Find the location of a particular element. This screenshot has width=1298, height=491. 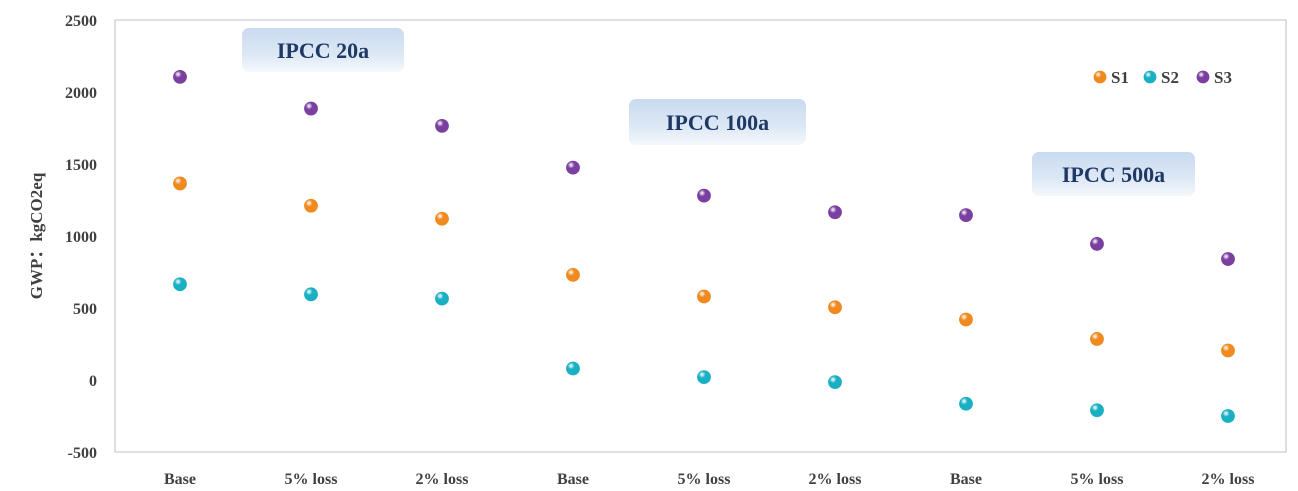

y-axis-label: GWP：kgCO2eq is located at coordinates (36, 235).